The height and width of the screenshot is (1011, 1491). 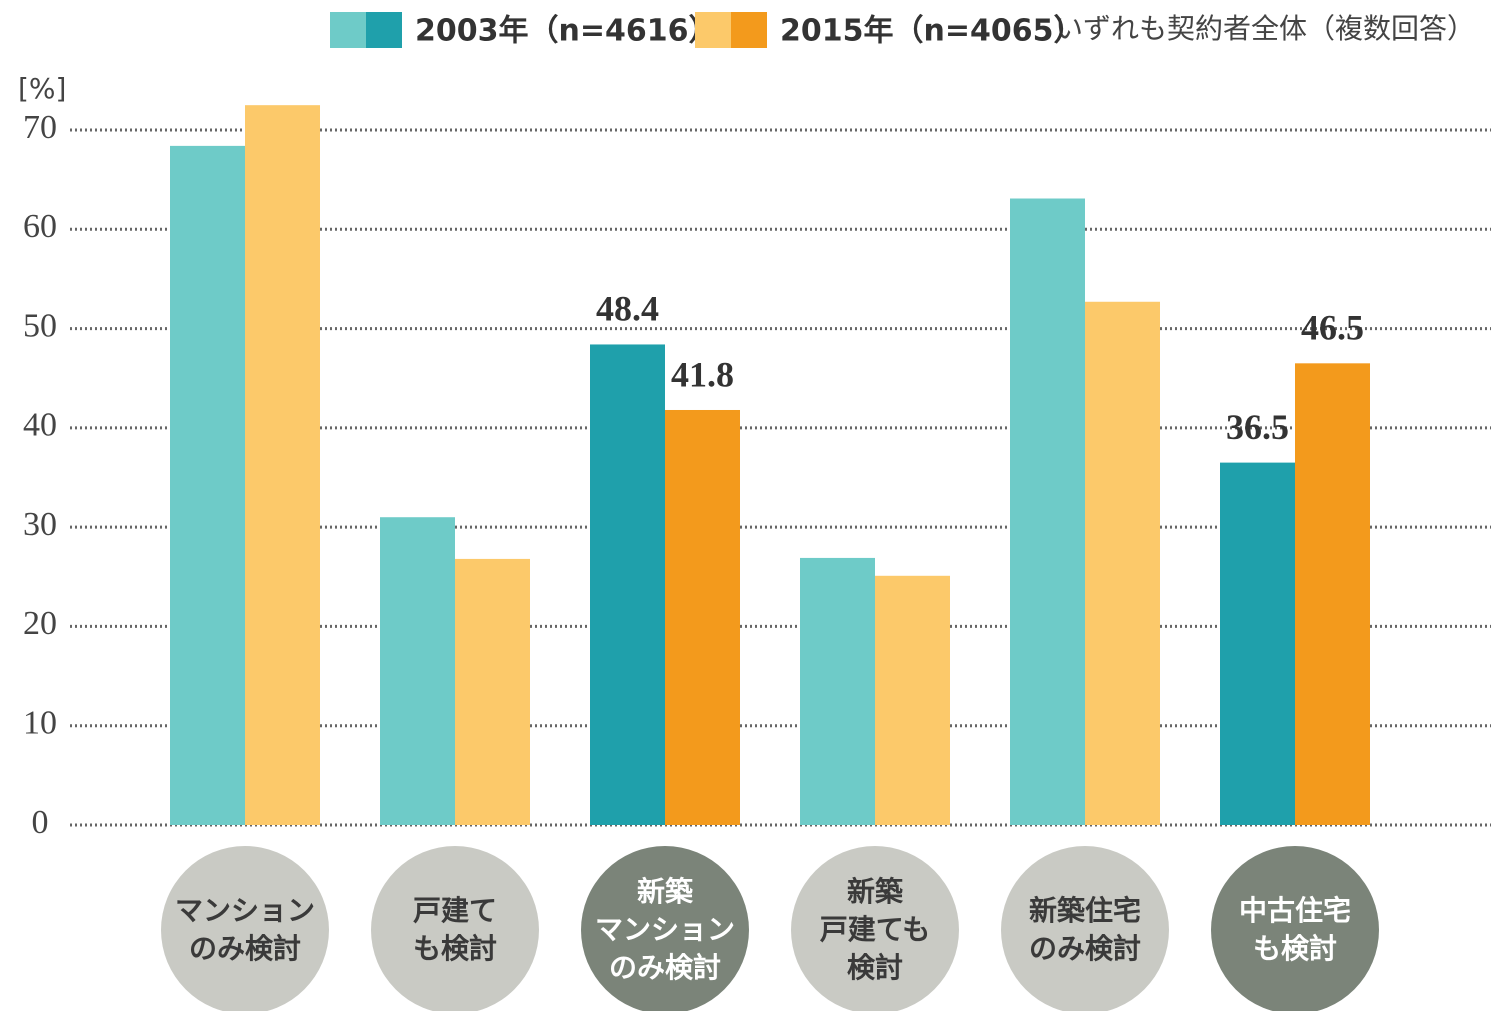 What do you see at coordinates (40, 425) in the screenshot?
I see `y-tick-label: 40` at bounding box center [40, 425].